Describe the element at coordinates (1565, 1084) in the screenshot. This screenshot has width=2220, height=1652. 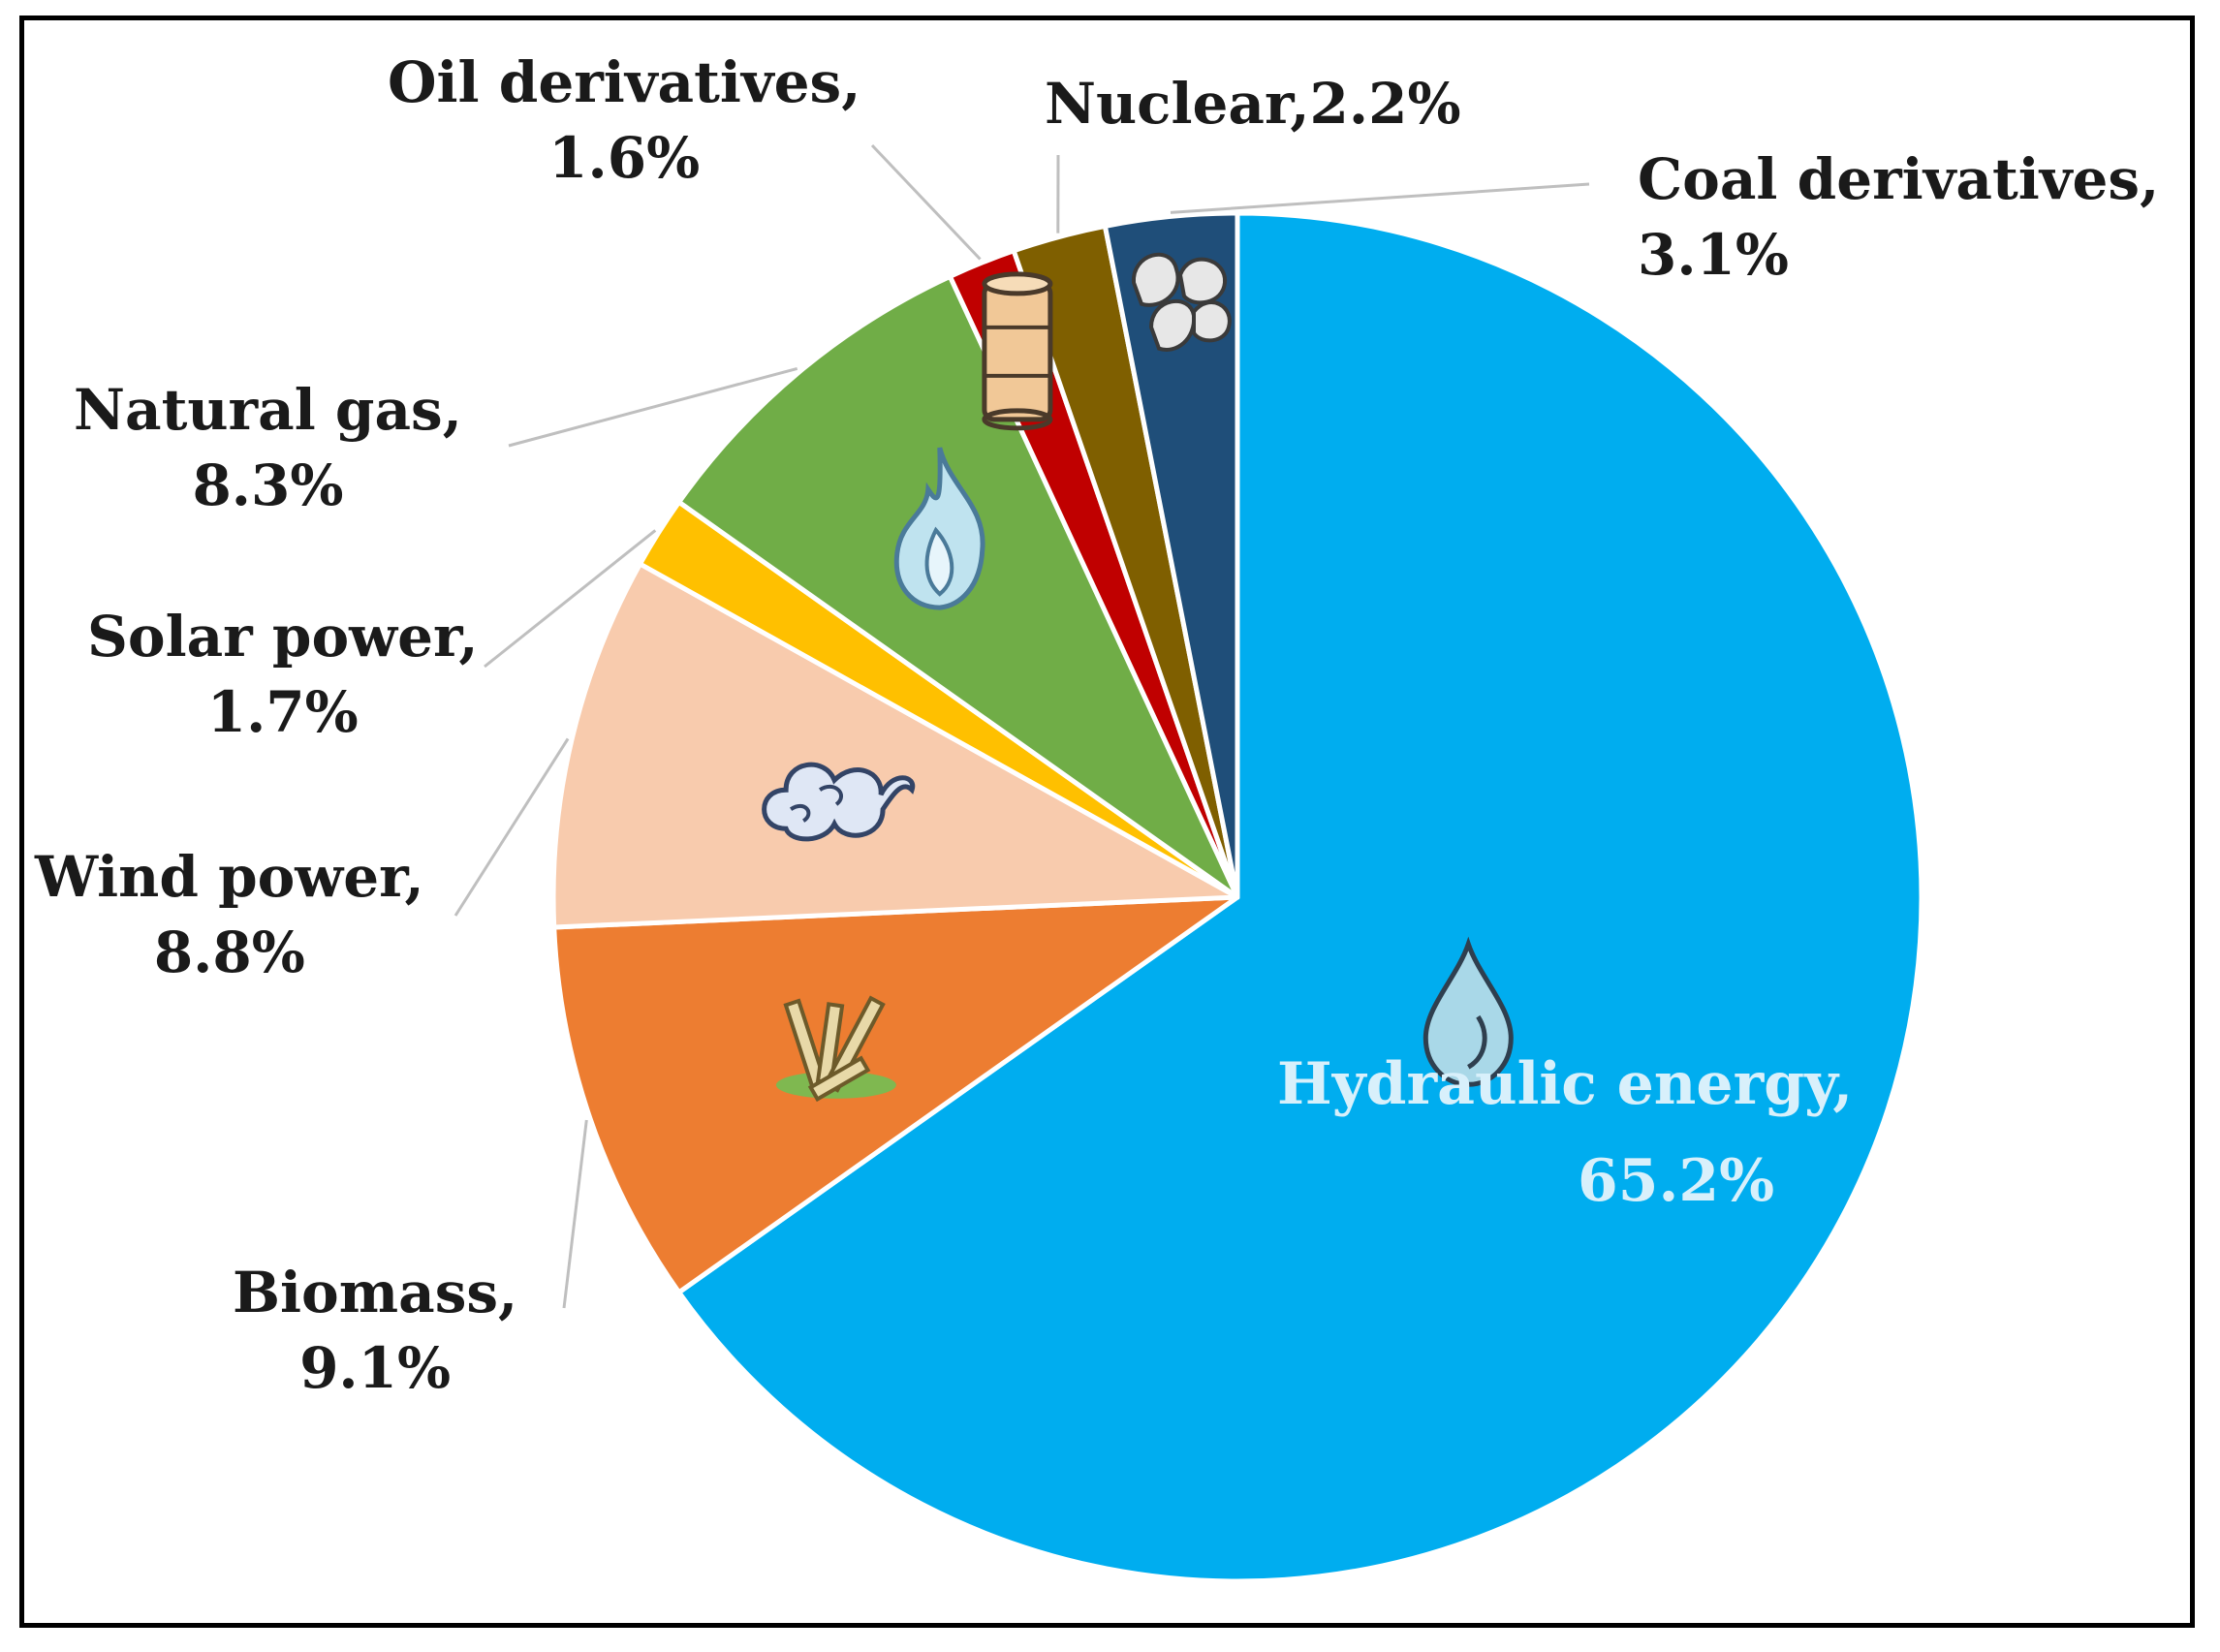
I see `slice-label-hydraulic-energy: Hydraulic energy,` at that location.